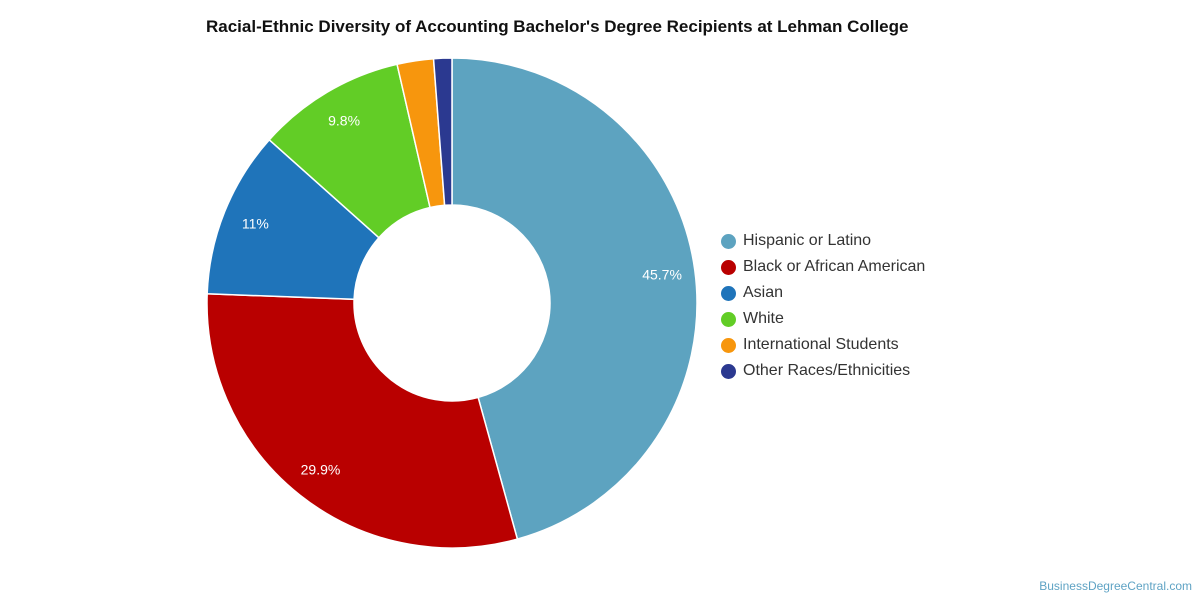 This screenshot has width=1200, height=600. What do you see at coordinates (763, 318) in the screenshot?
I see `legend-label: White` at bounding box center [763, 318].